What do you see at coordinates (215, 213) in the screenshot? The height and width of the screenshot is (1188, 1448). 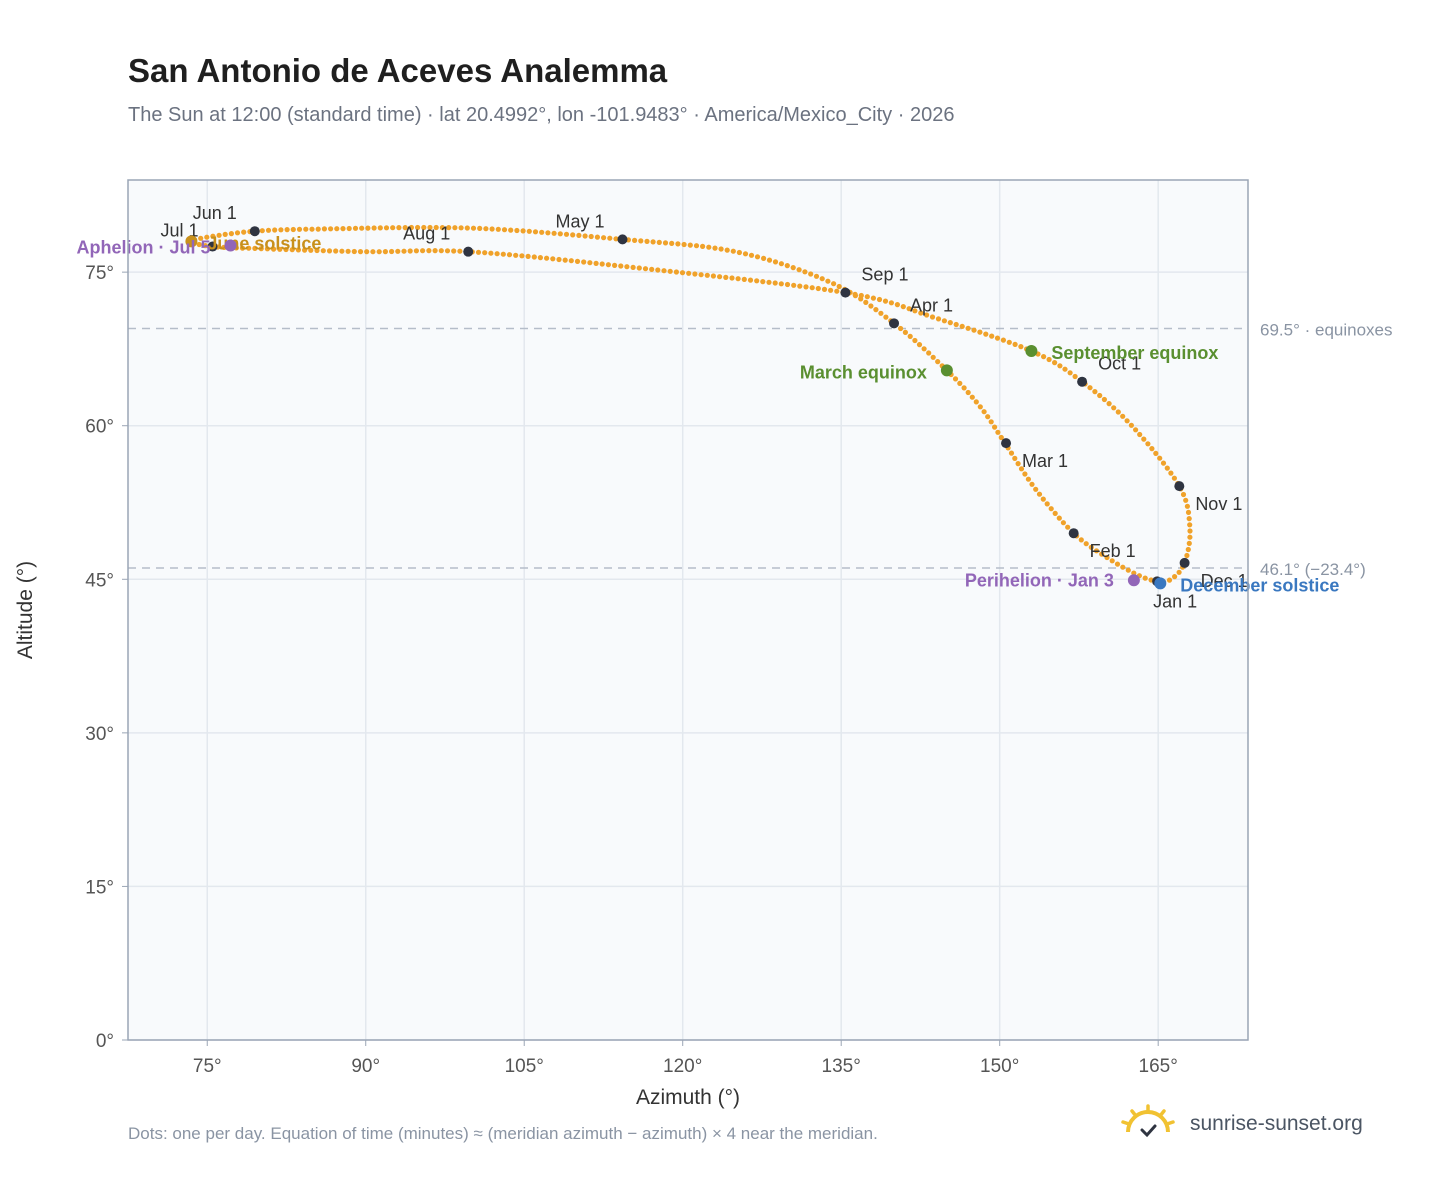 I see `month-marker-label: Jun 1` at bounding box center [215, 213].